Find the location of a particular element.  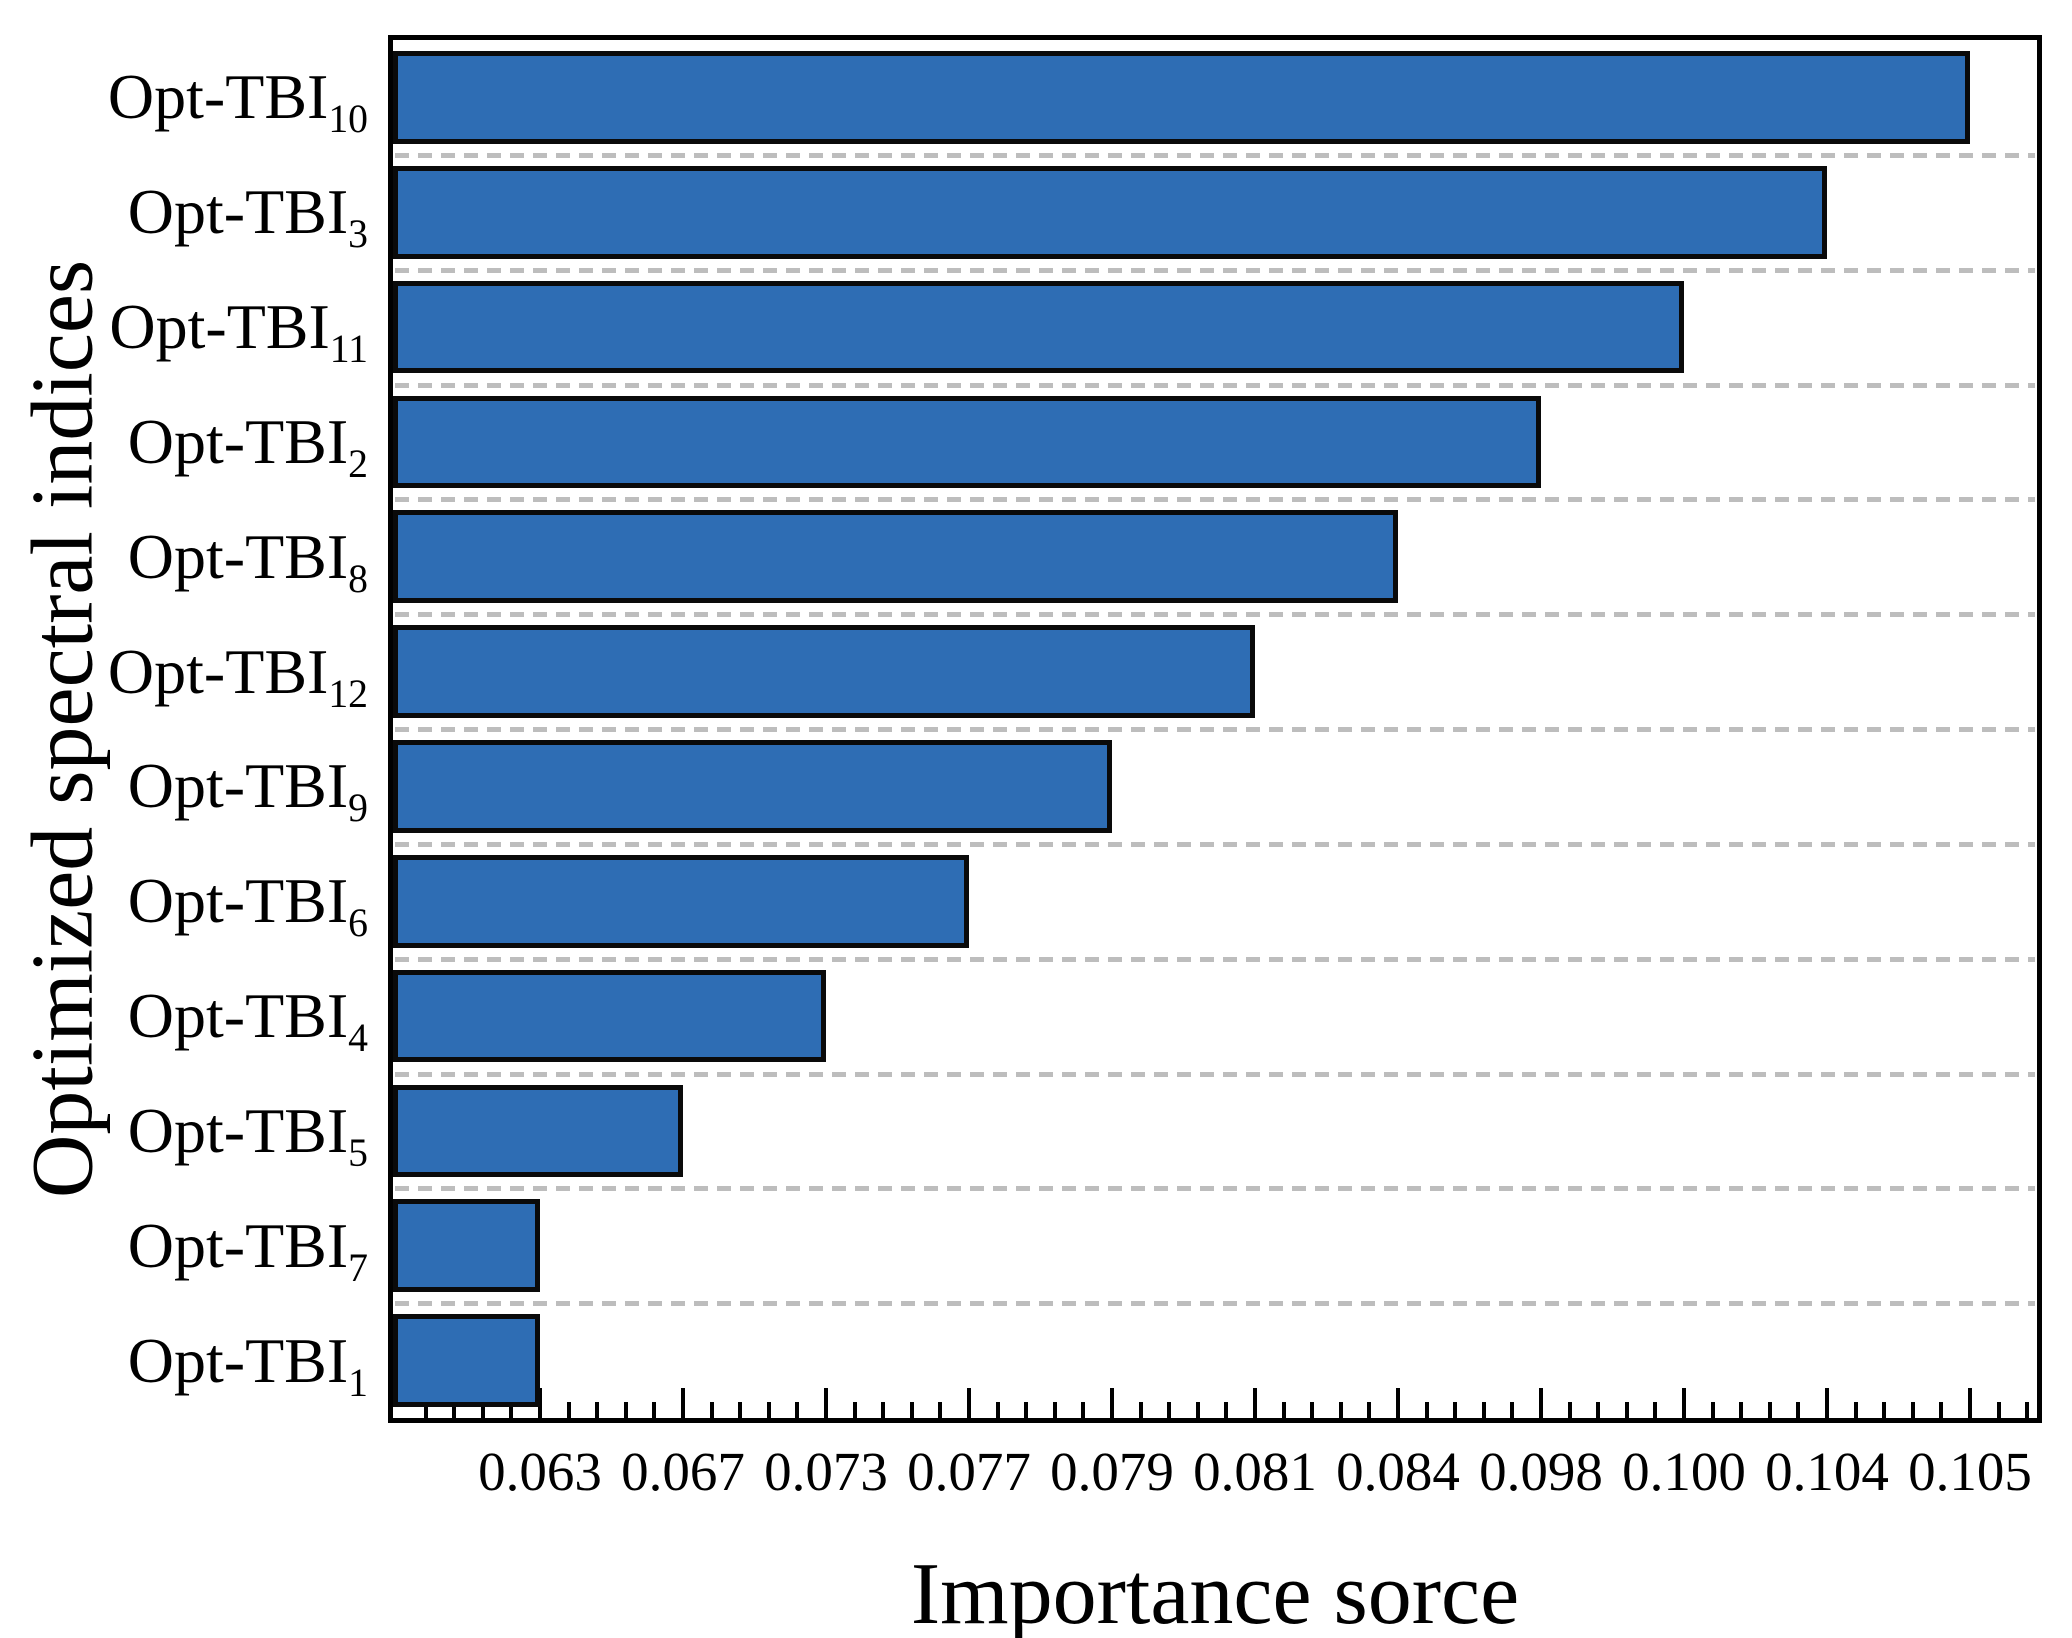

category-label: Opt-TBI1 is located at coordinates (184, 1361).